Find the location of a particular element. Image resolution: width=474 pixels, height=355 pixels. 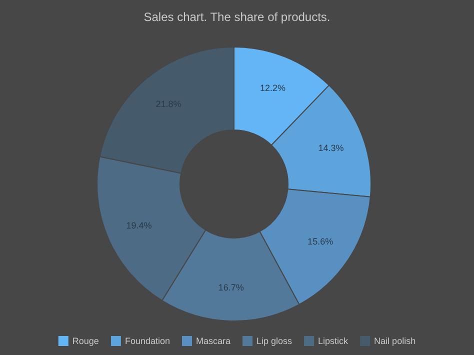

data-label: 14.3% is located at coordinates (331, 148).